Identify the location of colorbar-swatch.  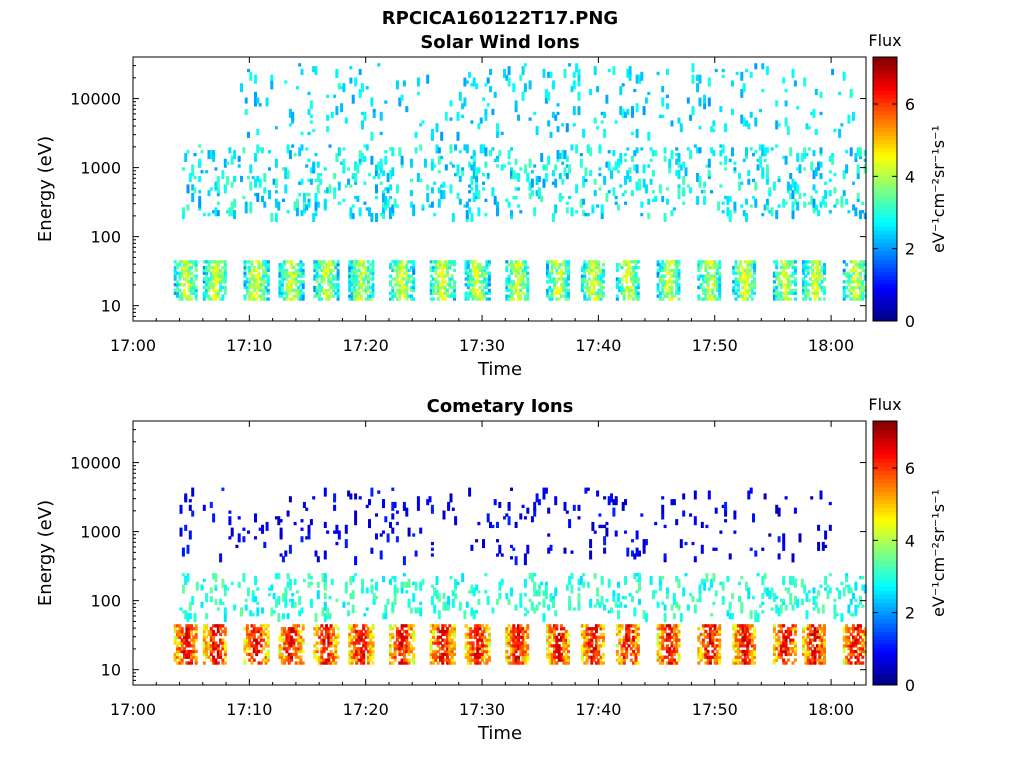
(885, 232).